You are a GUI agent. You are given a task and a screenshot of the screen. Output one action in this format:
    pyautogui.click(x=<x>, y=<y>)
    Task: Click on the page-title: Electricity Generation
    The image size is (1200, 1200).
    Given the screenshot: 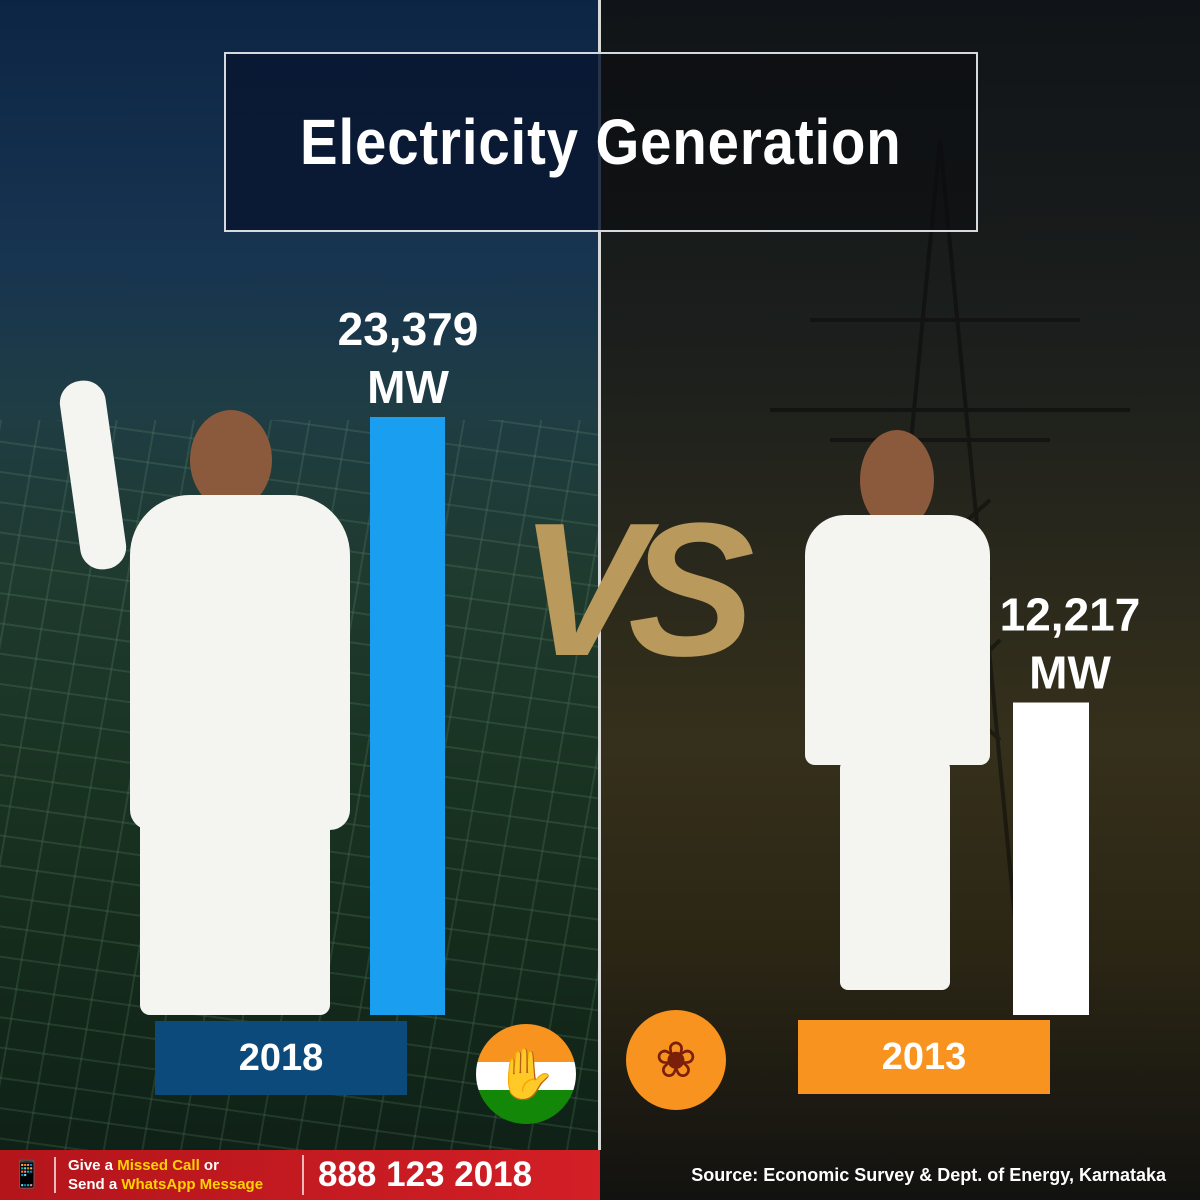 What is the action you would take?
    pyautogui.click(x=601, y=142)
    